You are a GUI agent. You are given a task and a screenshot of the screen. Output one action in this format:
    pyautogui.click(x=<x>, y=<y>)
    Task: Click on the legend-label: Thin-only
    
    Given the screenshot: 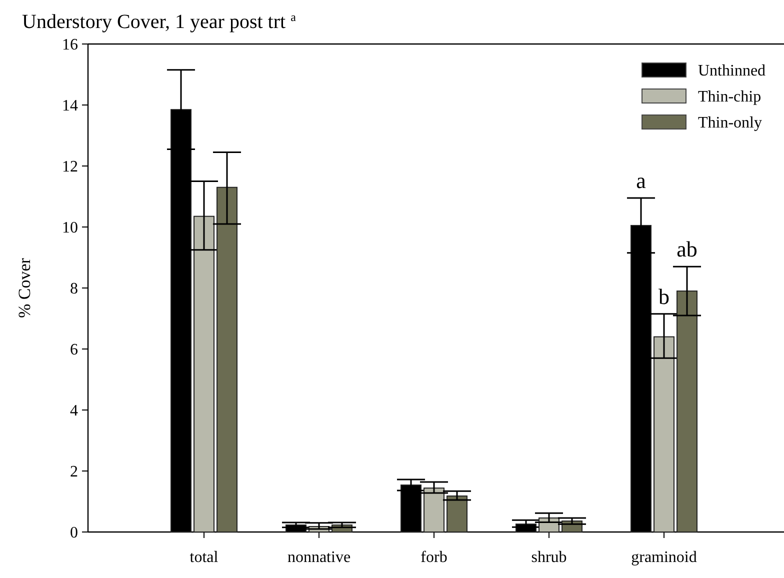 What is the action you would take?
    pyautogui.click(x=730, y=123)
    